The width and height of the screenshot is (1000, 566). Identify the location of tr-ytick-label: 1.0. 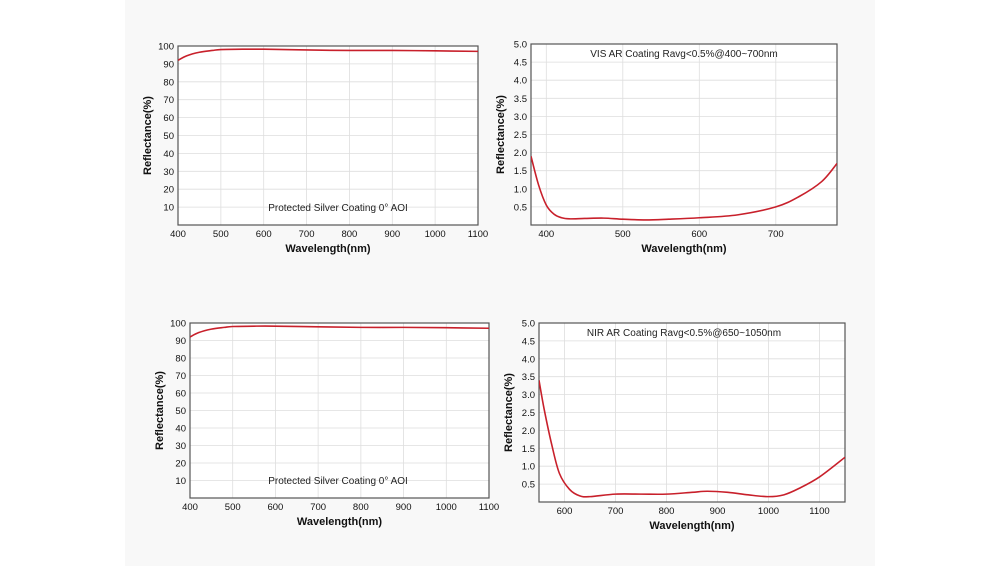
(520, 189).